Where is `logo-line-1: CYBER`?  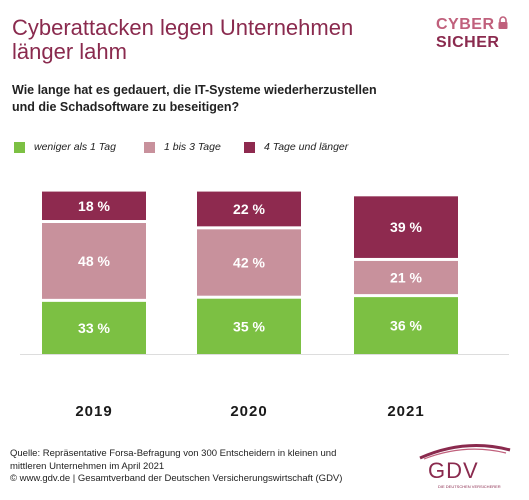 logo-line-1: CYBER is located at coordinates (465, 24).